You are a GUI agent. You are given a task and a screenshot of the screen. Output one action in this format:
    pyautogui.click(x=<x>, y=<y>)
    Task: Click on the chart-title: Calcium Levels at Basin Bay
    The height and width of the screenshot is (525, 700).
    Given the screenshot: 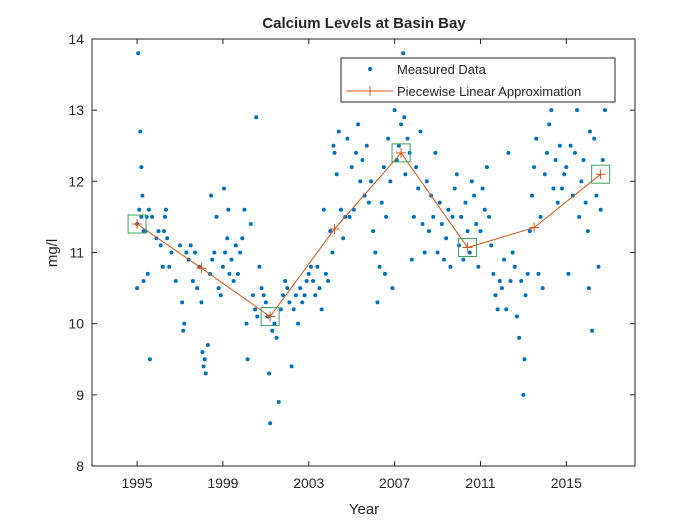 What is the action you would take?
    pyautogui.click(x=364, y=23)
    